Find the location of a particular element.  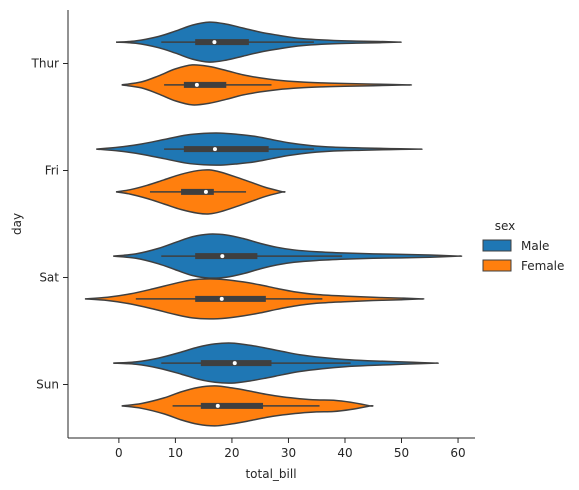

violin-female-sat is located at coordinates (254, 299).